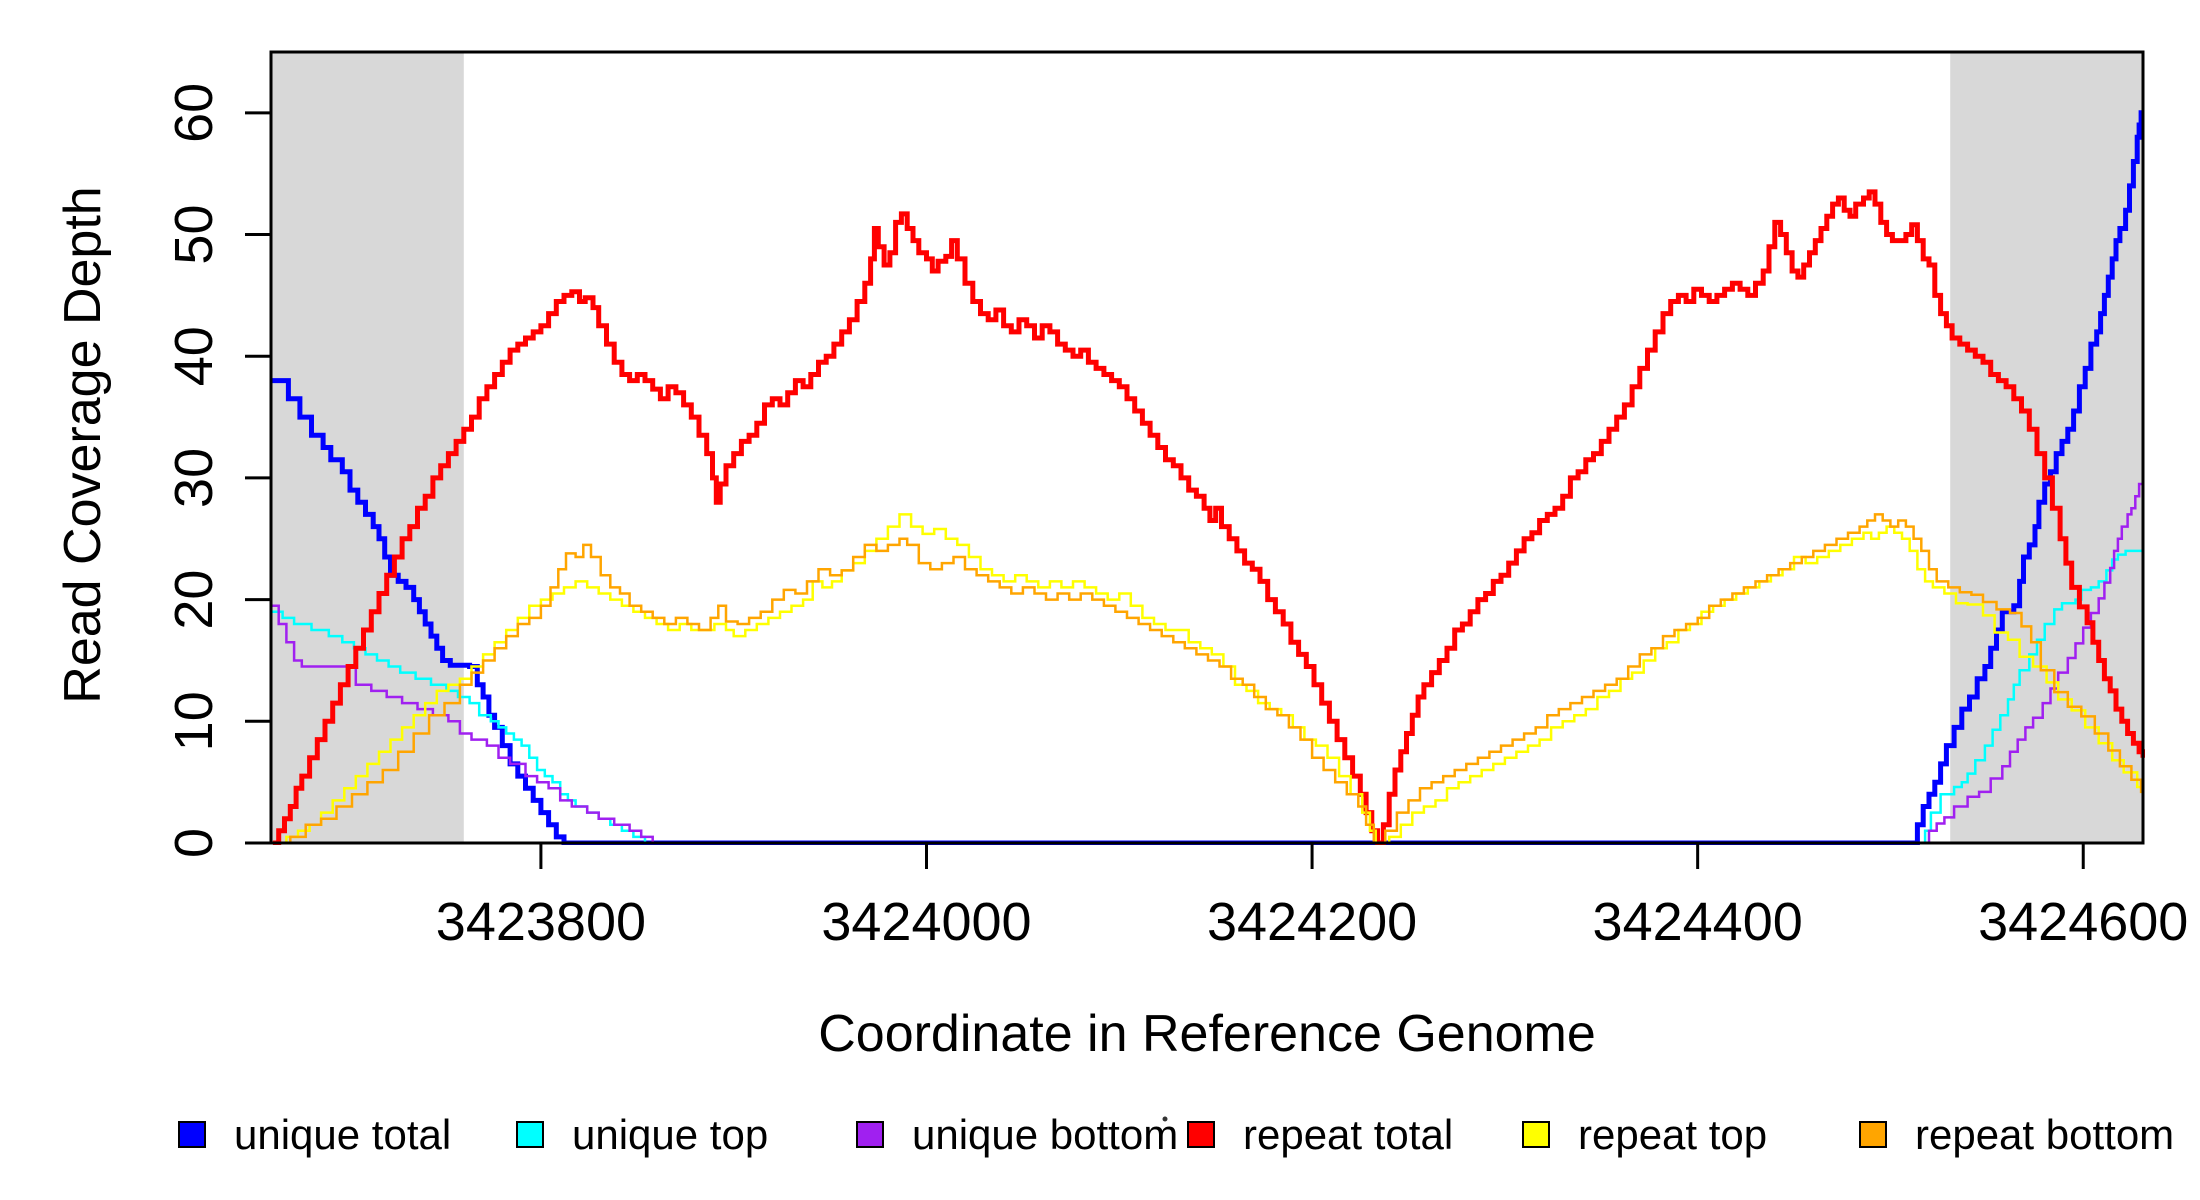  Describe the element at coordinates (194, 843) in the screenshot. I see `y-tick-label: 0` at that location.